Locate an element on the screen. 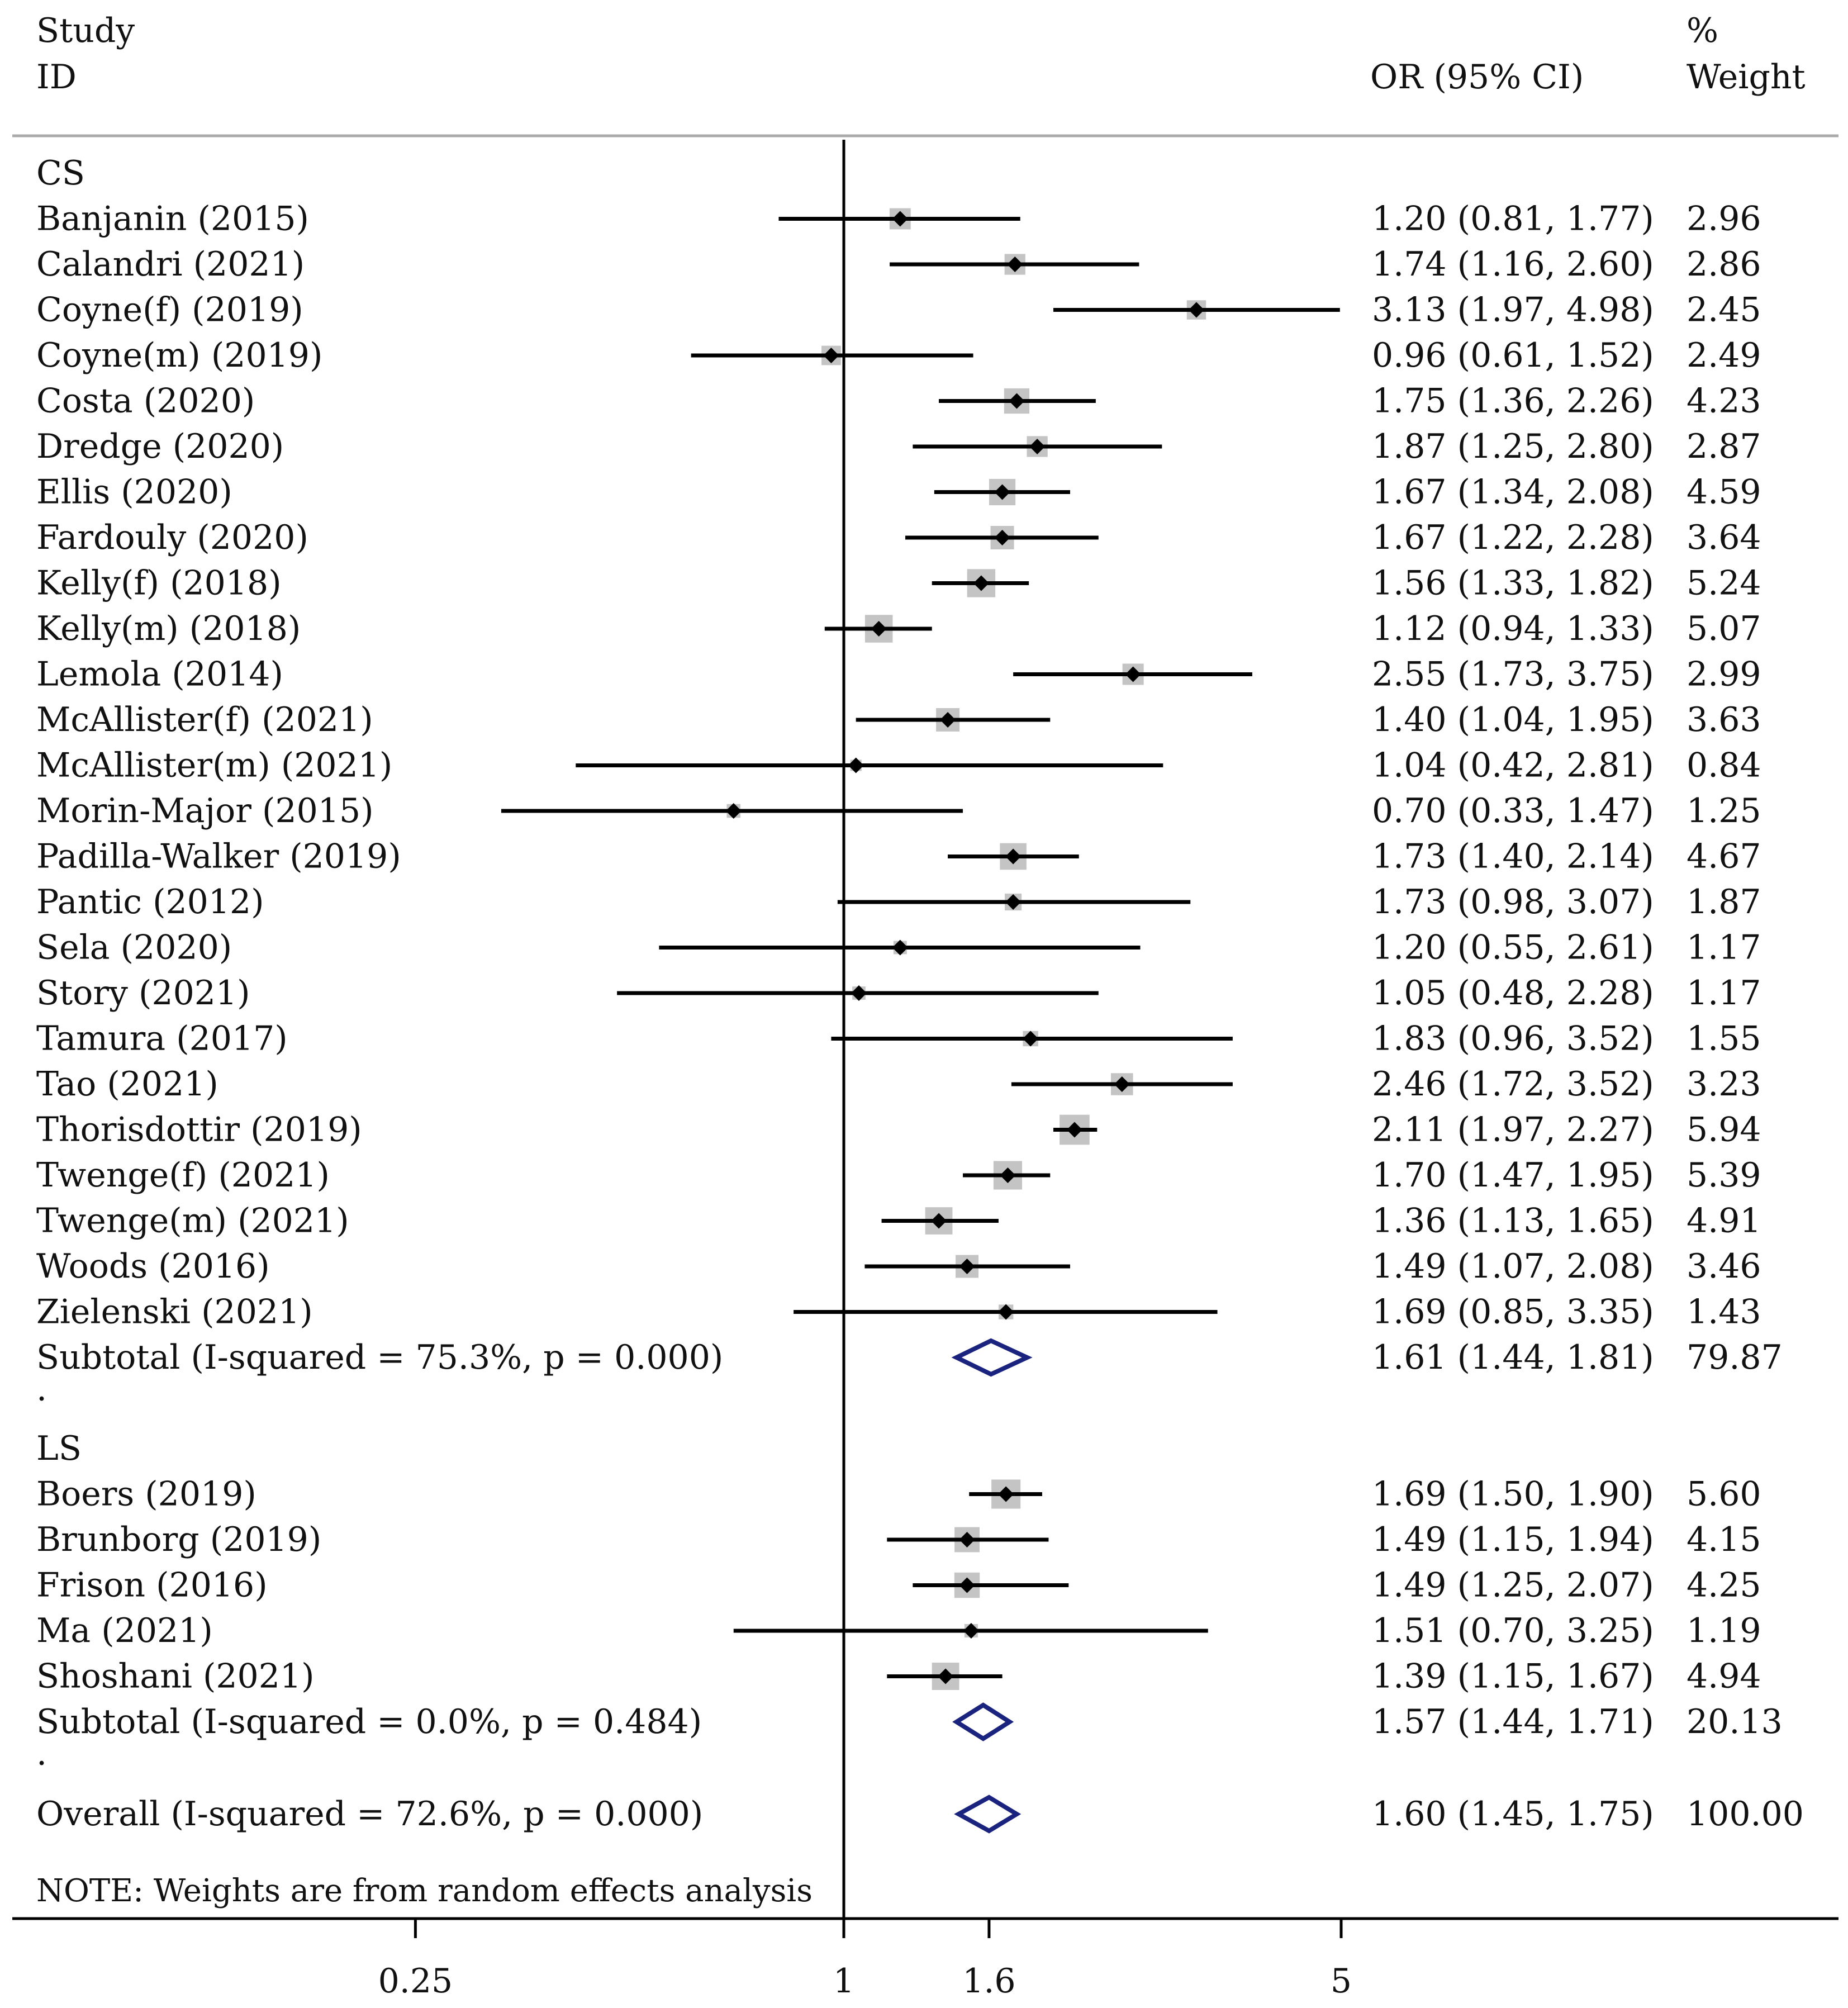 The image size is (1848, 2008). study-label: McAllister(f) (2021) is located at coordinates (204, 719).